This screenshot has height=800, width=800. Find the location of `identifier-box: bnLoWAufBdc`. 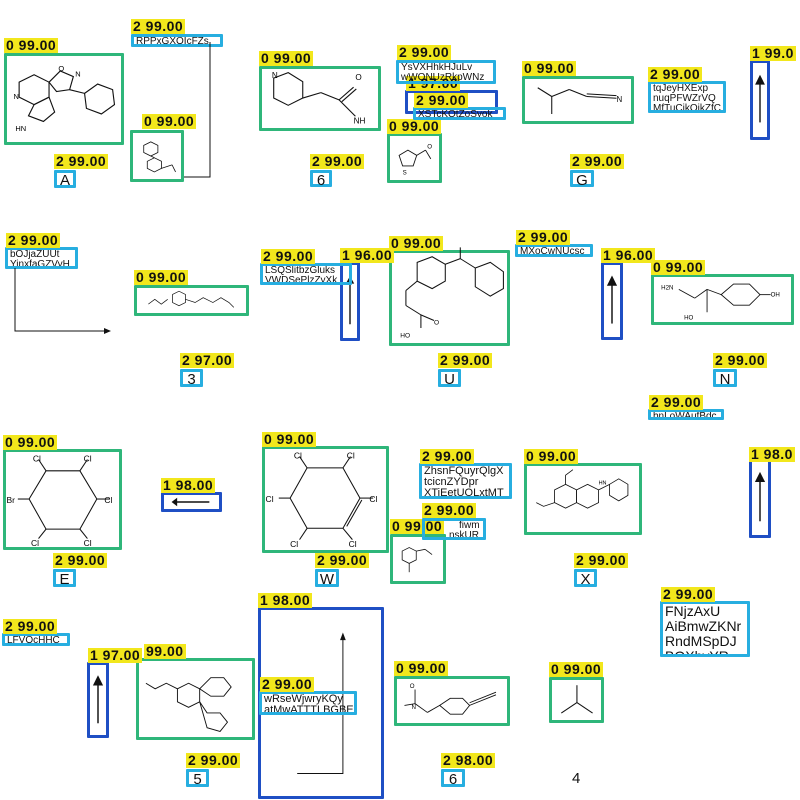

identifier-box: bnLoWAufBdc is located at coordinates (686, 414).